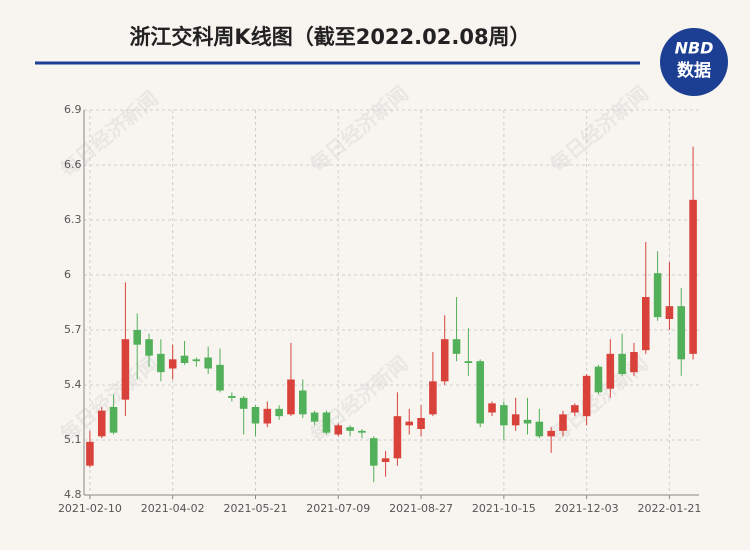 The image size is (750, 550). What do you see at coordinates (504, 508) in the screenshot?
I see `x-tick-label: 2021-10-15` at bounding box center [504, 508].